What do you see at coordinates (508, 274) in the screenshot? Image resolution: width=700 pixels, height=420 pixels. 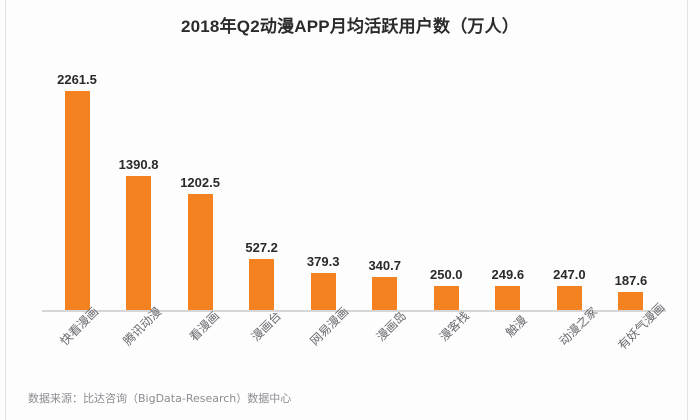 I see `bar-value-label: 249.6` at bounding box center [508, 274].